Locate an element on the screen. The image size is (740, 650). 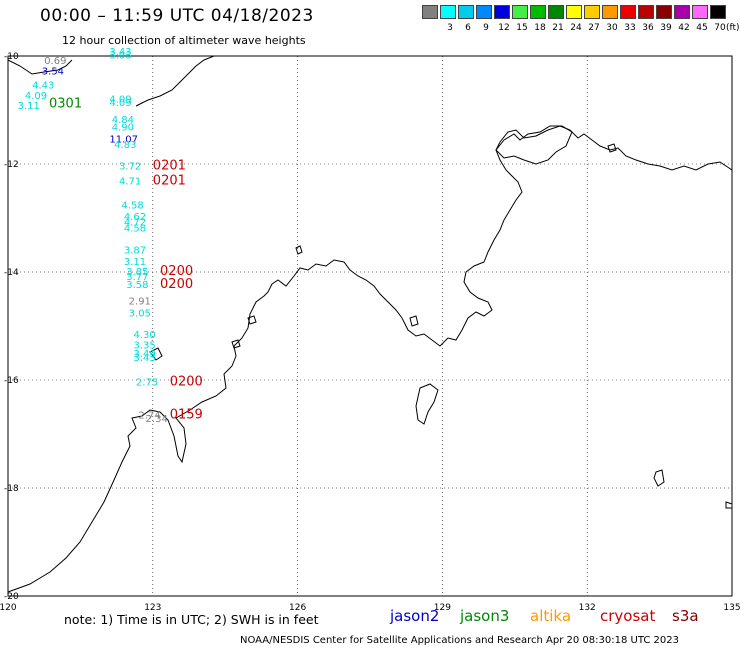
pass-time-label: 0301 is located at coordinates (65, 103).